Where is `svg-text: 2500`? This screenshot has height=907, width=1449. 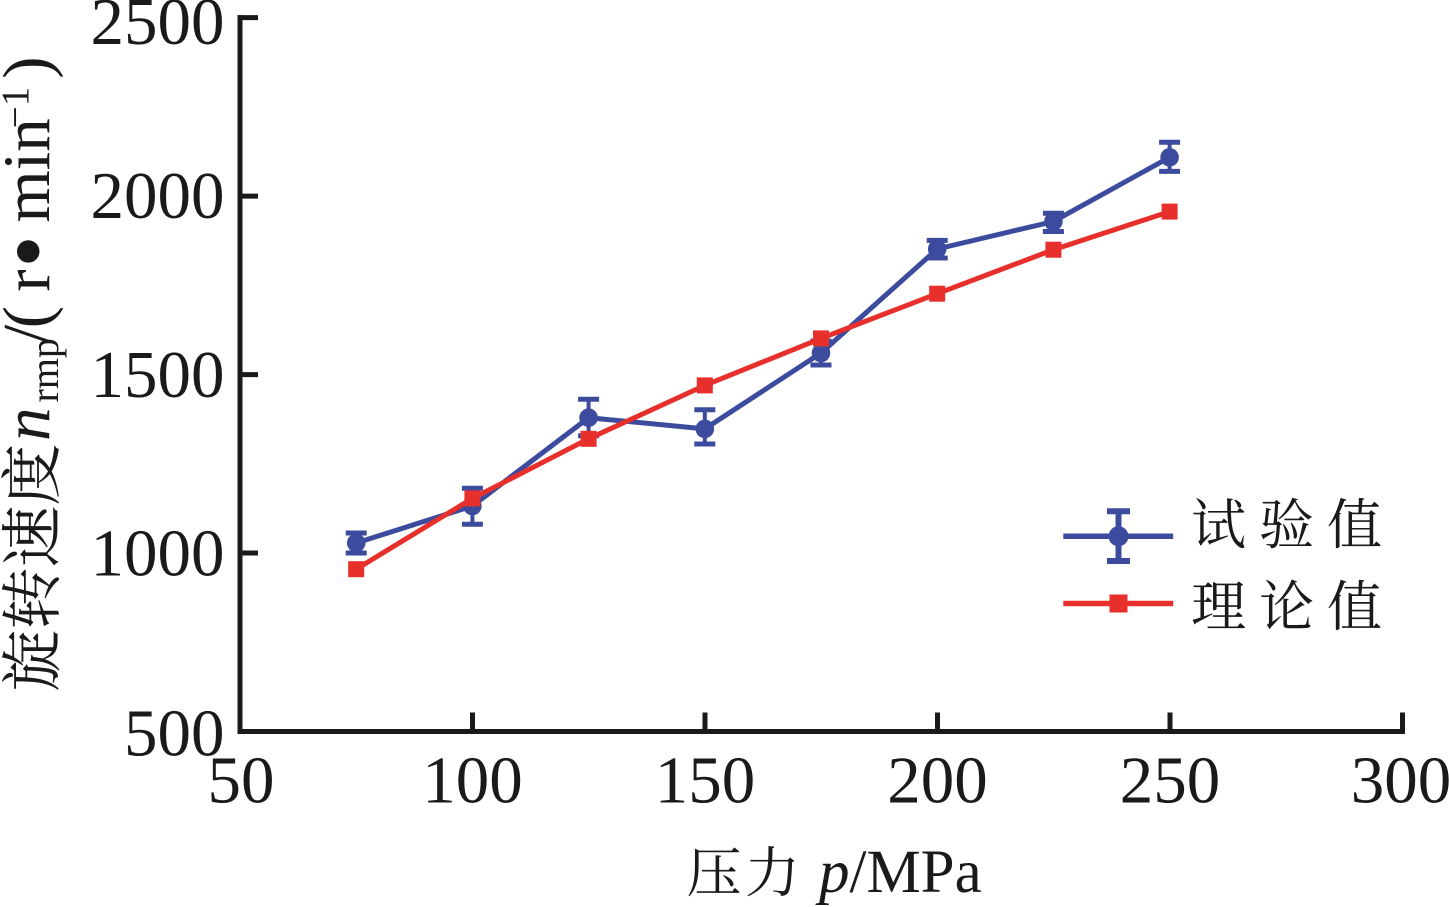
svg-text: 2500 is located at coordinates (158, 29).